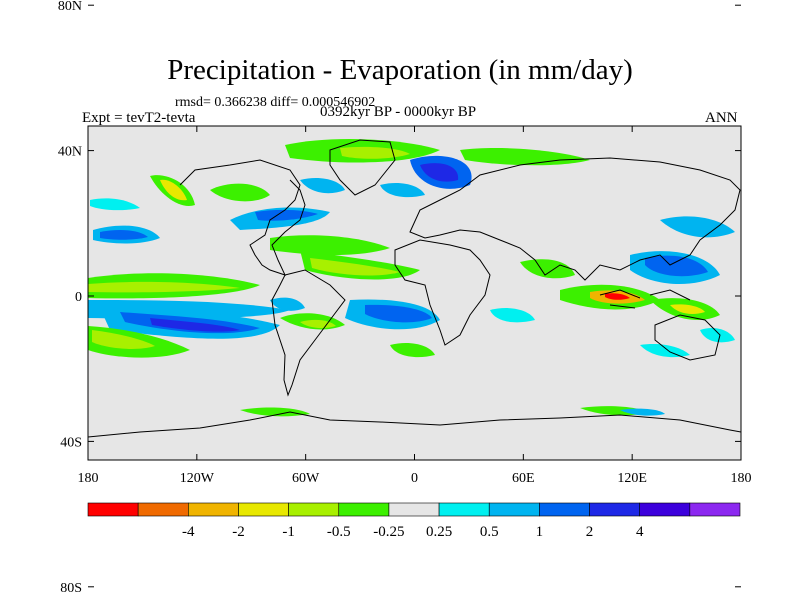 The image size is (800, 600). Describe the element at coordinates (70, 152) in the screenshot. I see `lat-tick-label: 40N` at that location.